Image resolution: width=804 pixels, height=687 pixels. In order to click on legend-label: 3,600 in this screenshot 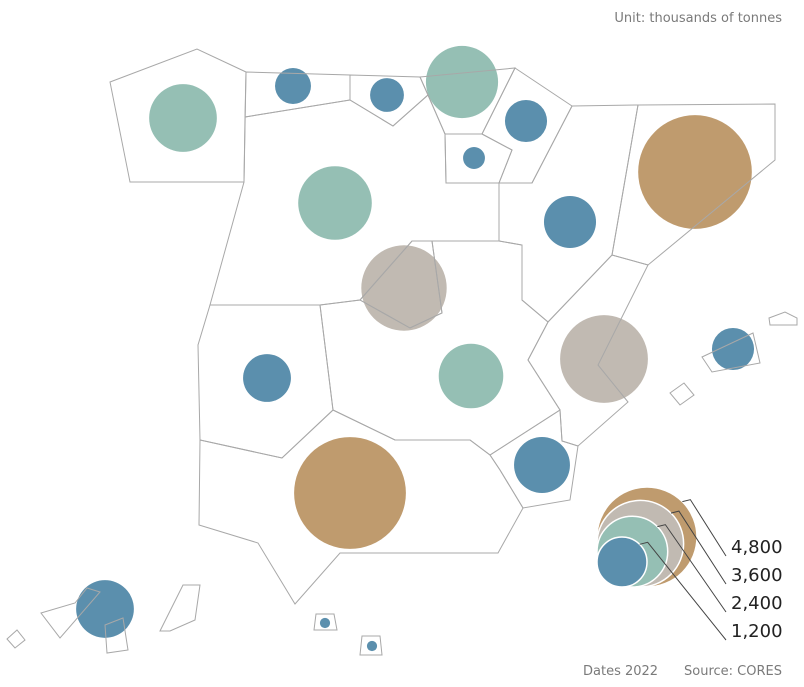, I will do `click(757, 575)`.